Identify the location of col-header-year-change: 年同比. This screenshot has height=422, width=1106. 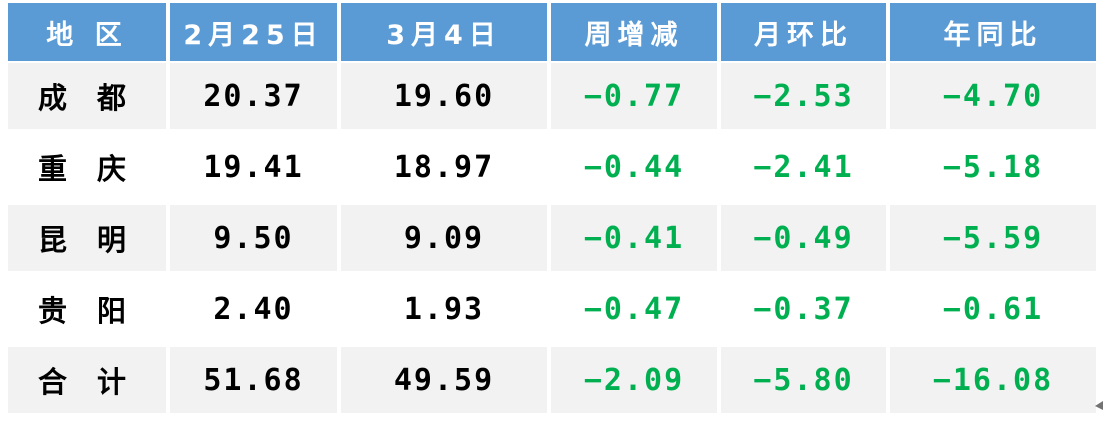
(995, 33).